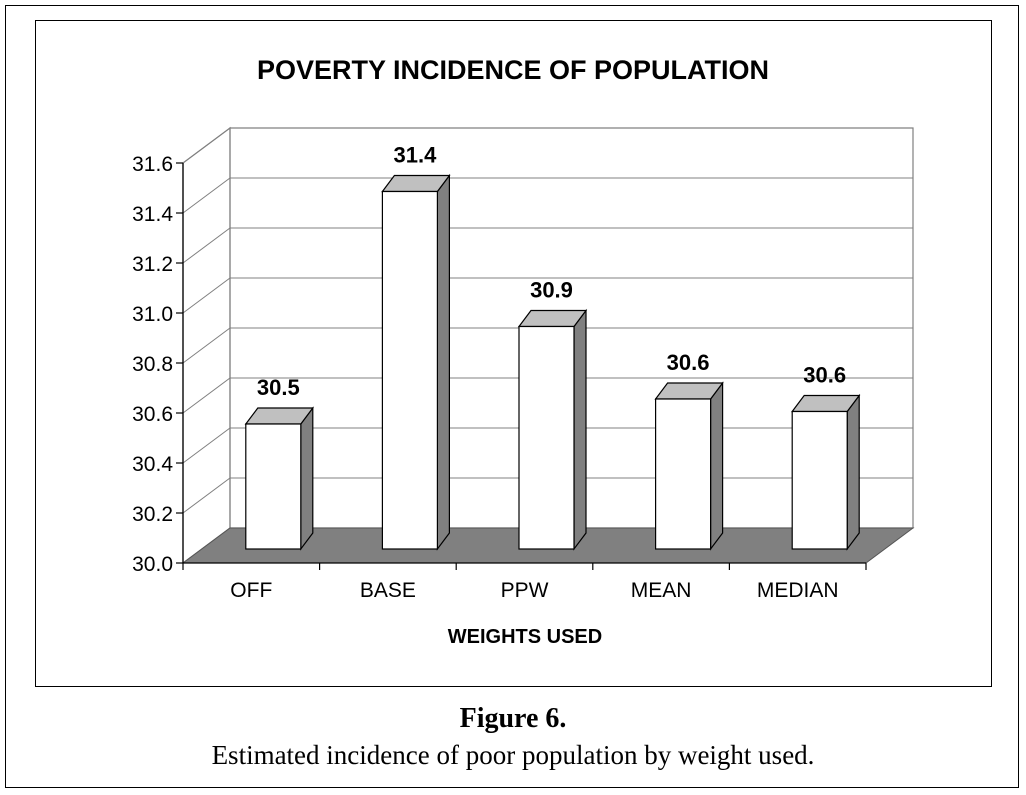 This screenshot has width=1026, height=795. What do you see at coordinates (152, 514) in the screenshot?
I see `y-tick-label: 30.2` at bounding box center [152, 514].